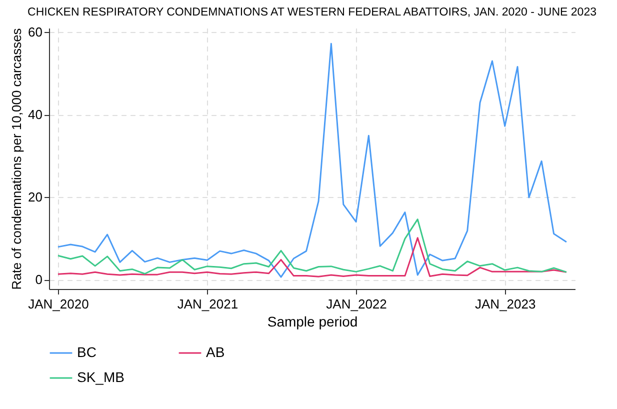 This screenshot has height=409, width=617. I want to click on legend-label: BC, so click(86, 352).